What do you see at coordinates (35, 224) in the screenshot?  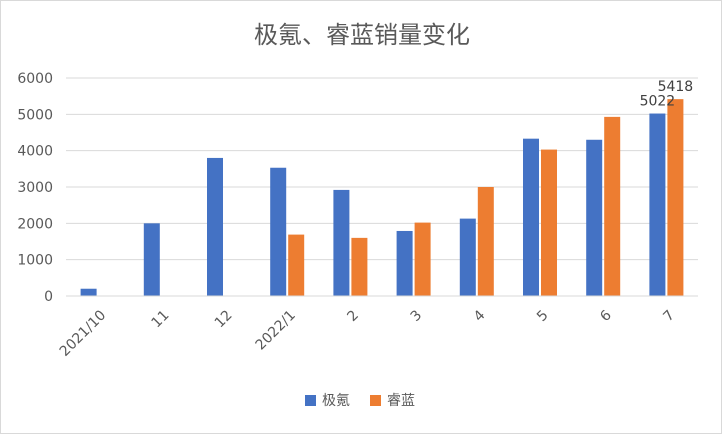 I see `y-tick-label: 2000` at bounding box center [35, 224].